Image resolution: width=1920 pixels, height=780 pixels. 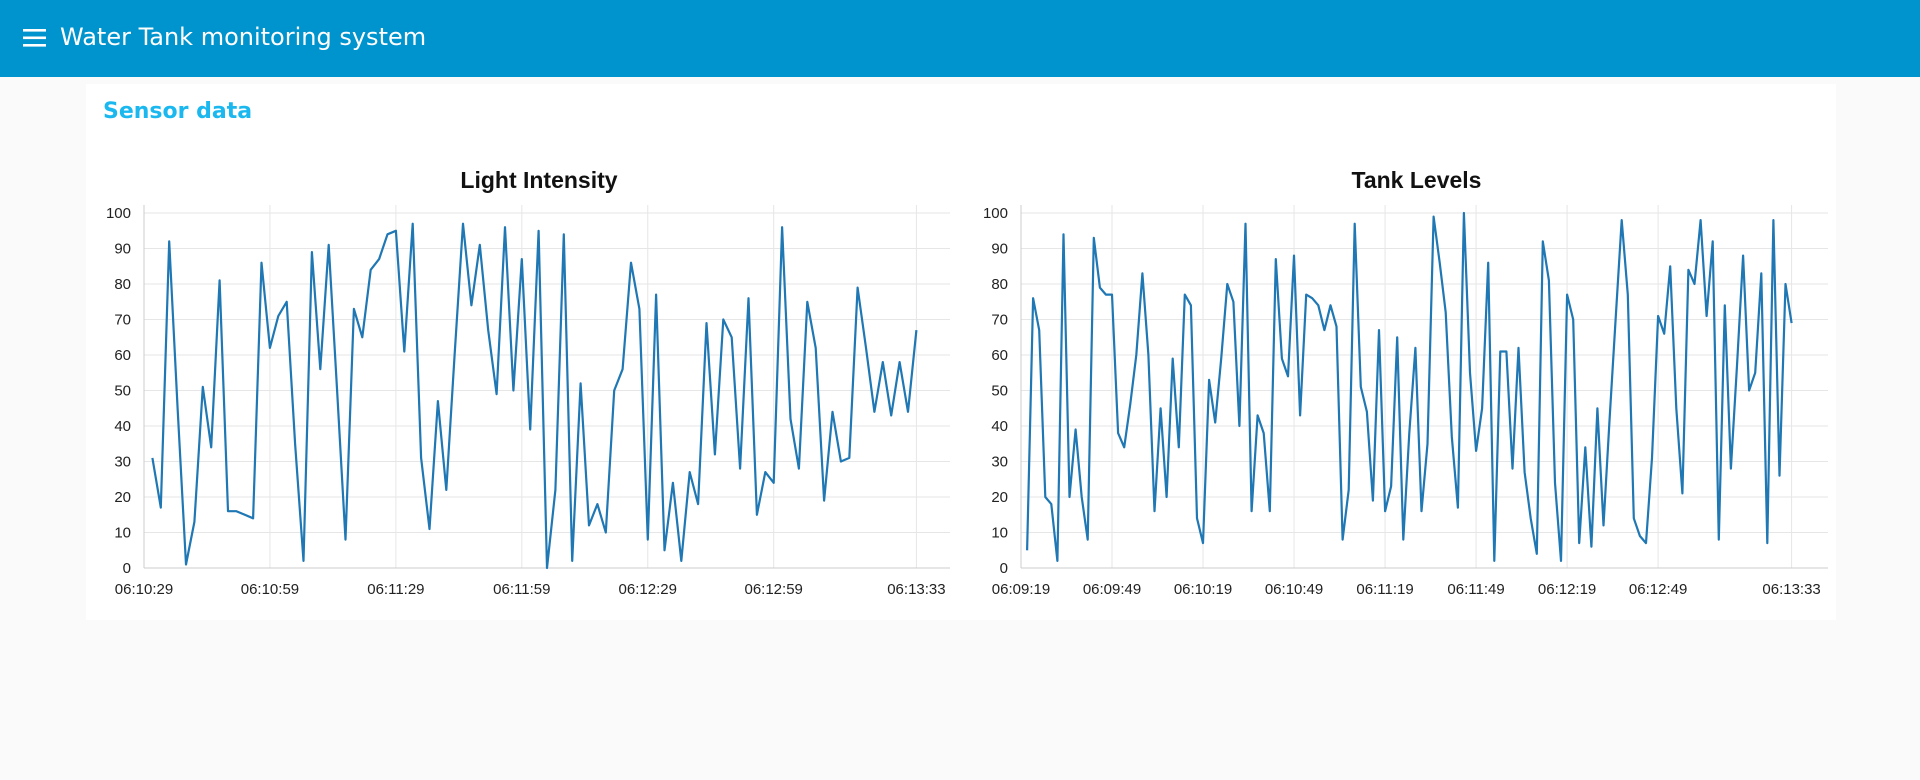 I want to click on chart-title: Light Intensity, so click(x=538, y=180).